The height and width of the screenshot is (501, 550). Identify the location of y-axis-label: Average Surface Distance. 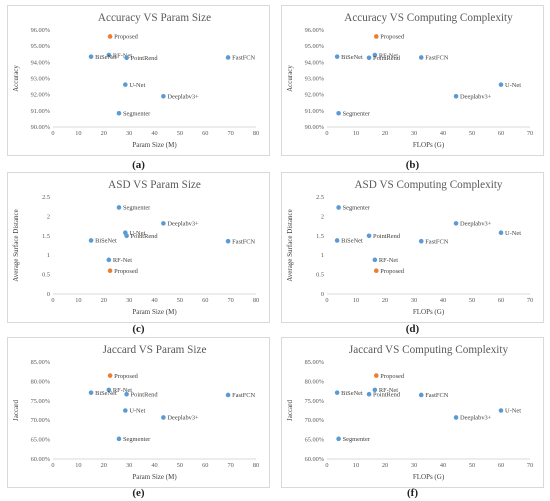
(290, 245).